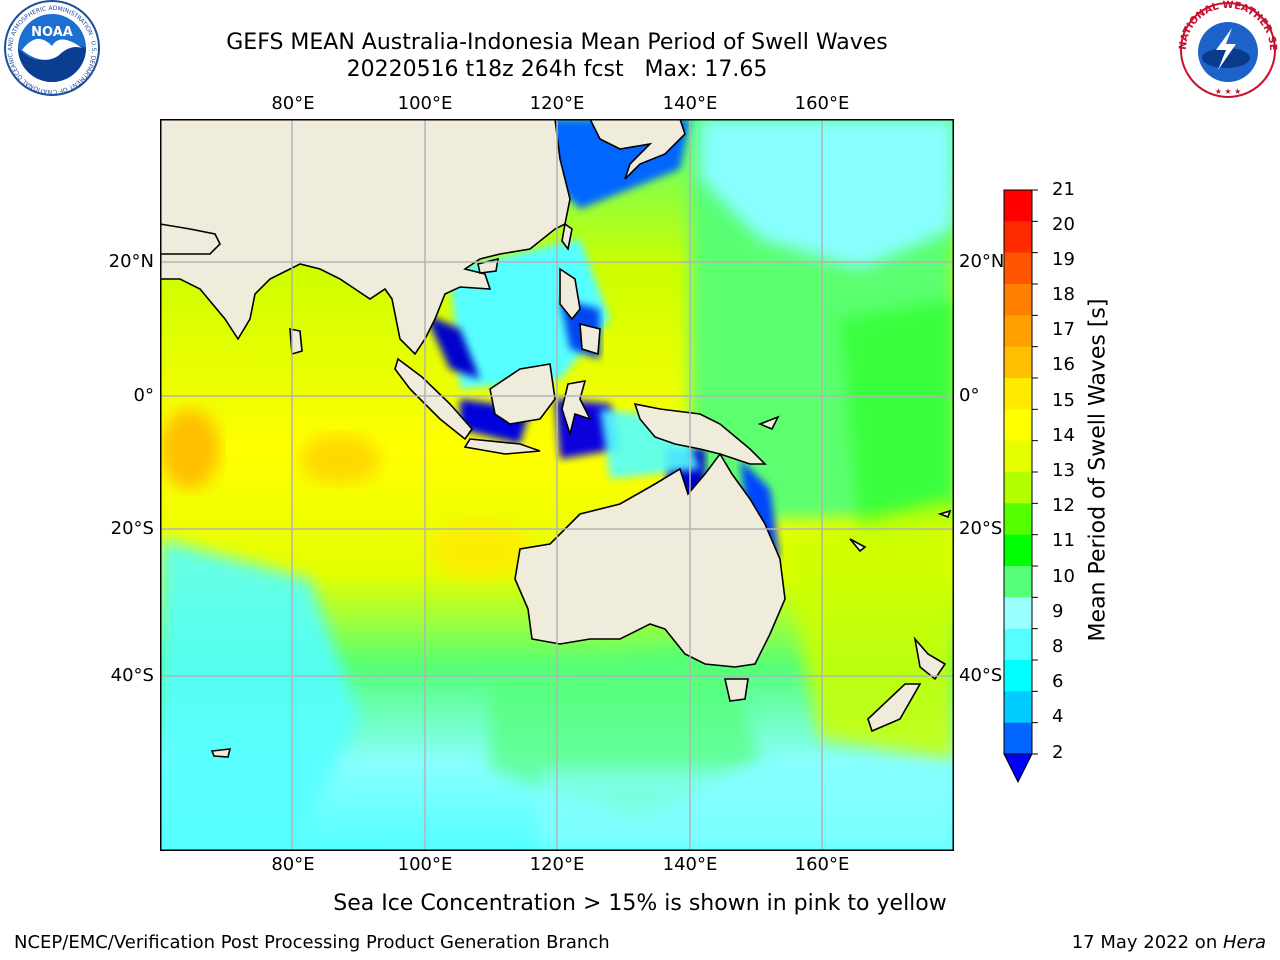 The image size is (1280, 960). Describe the element at coordinates (1063, 294) in the screenshot. I see `colorbar-label: 18` at that location.